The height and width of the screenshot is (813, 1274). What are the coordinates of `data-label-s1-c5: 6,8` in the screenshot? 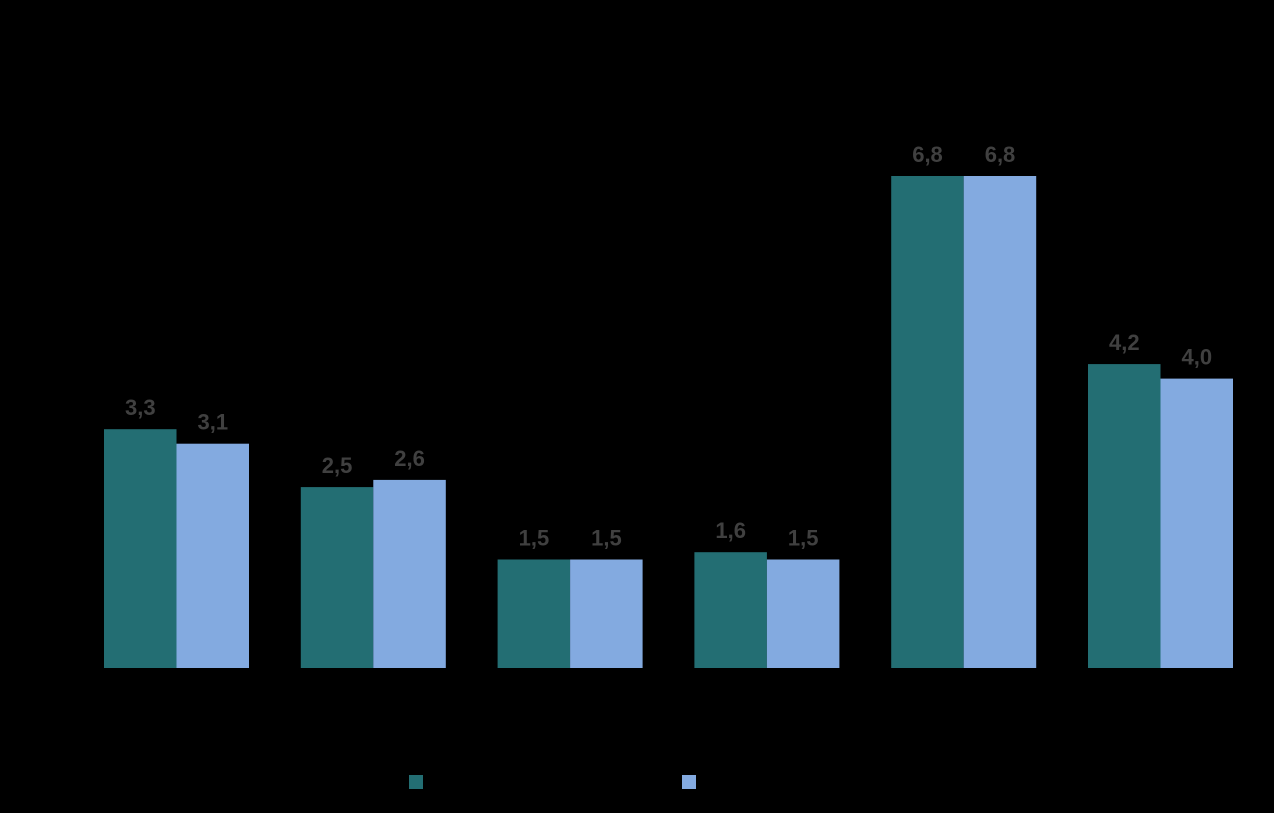 It's located at (927, 154).